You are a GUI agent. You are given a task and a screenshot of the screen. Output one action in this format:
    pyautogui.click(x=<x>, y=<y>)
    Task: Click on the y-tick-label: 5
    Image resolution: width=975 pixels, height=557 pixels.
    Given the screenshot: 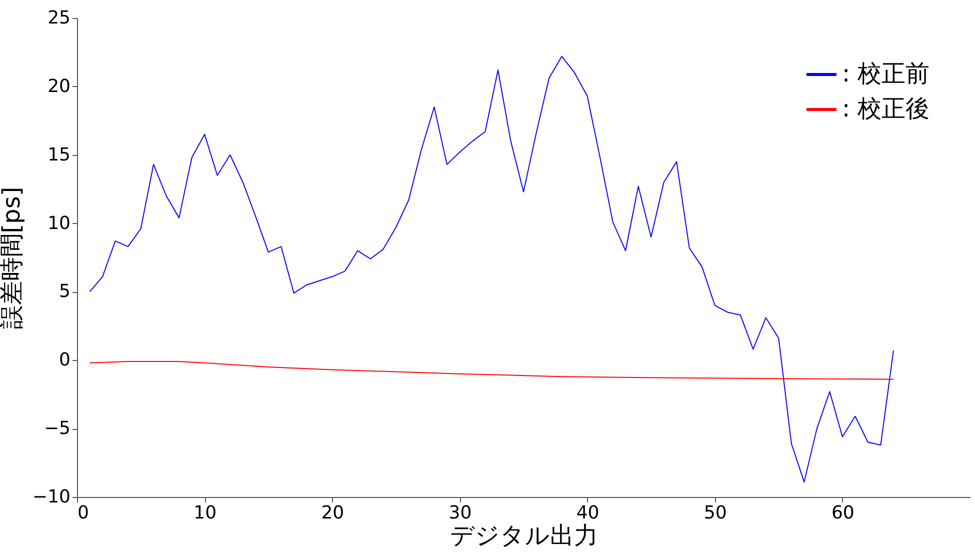 What is the action you would take?
    pyautogui.click(x=64, y=291)
    